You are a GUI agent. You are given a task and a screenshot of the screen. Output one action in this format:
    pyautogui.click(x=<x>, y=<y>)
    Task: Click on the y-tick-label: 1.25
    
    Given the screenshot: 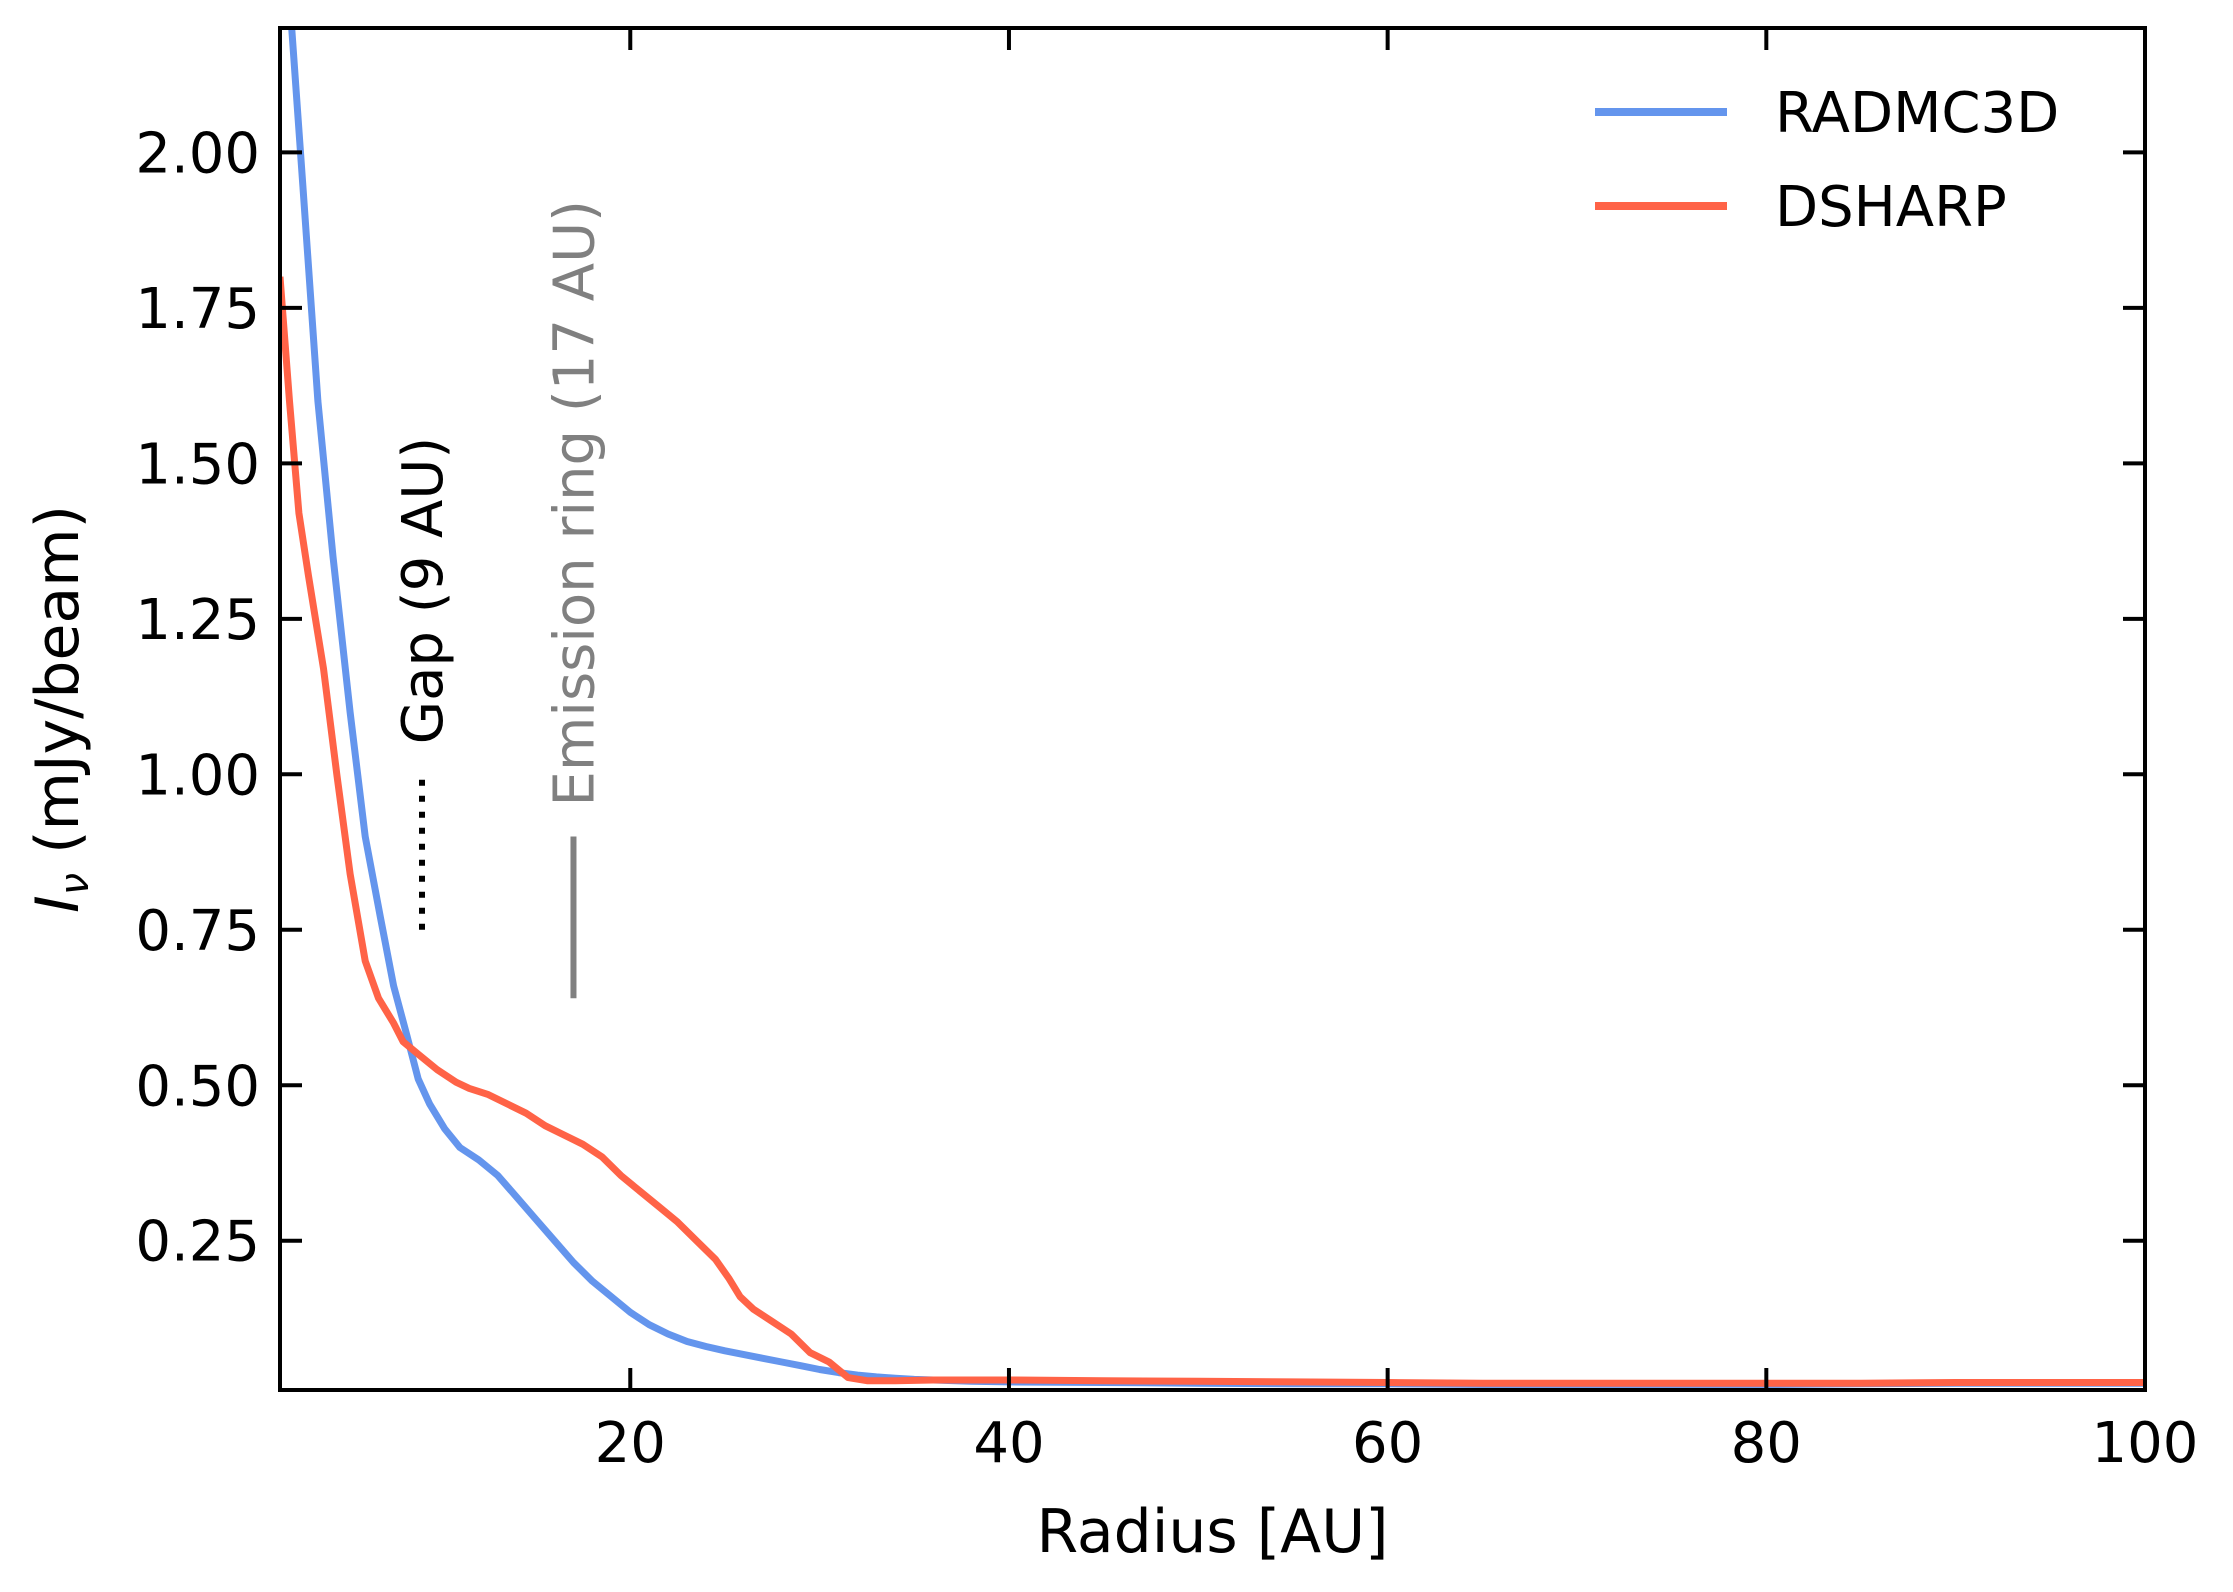 What is the action you would take?
    pyautogui.click(x=197, y=620)
    